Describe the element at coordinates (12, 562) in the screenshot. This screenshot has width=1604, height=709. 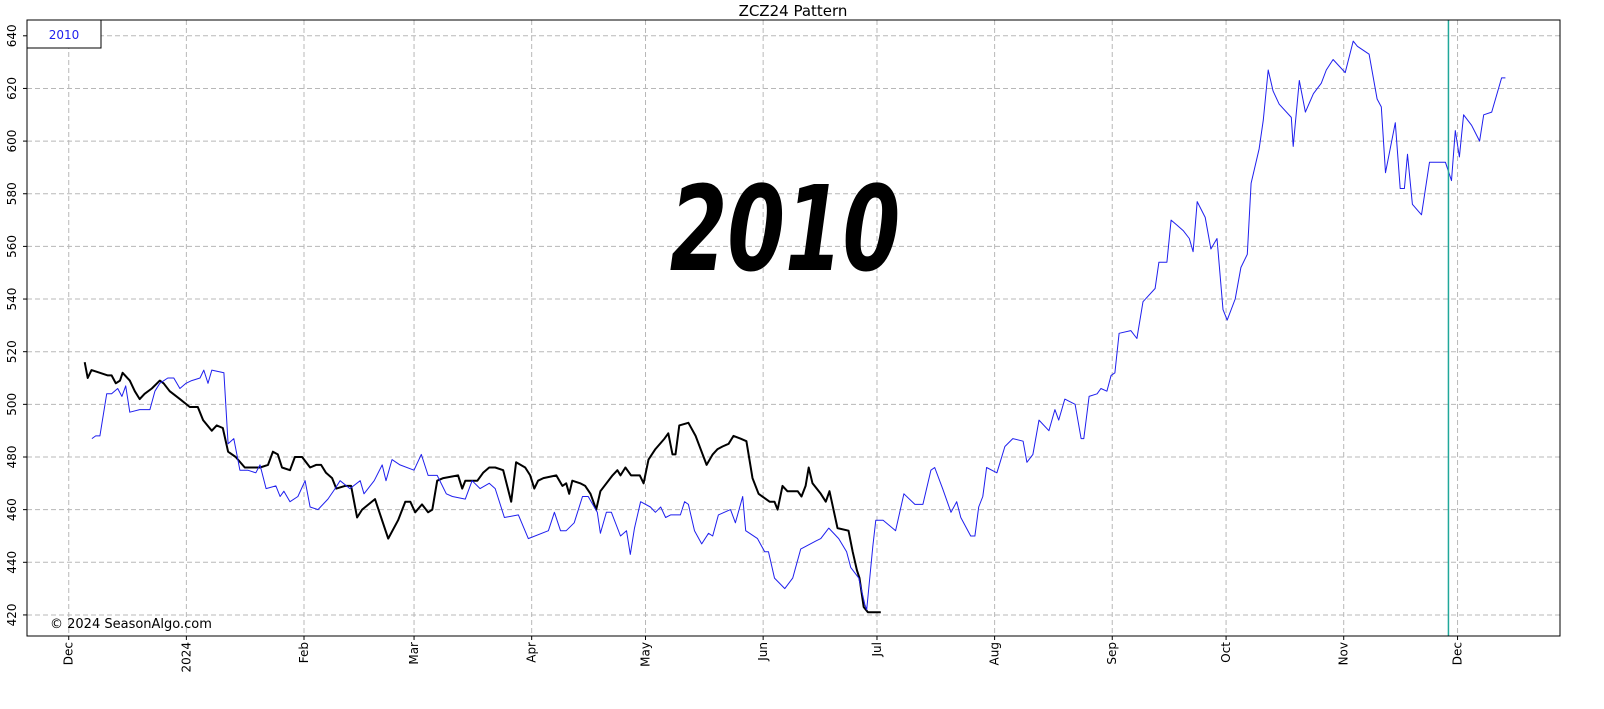
I see `y-tick-label: 440` at that location.